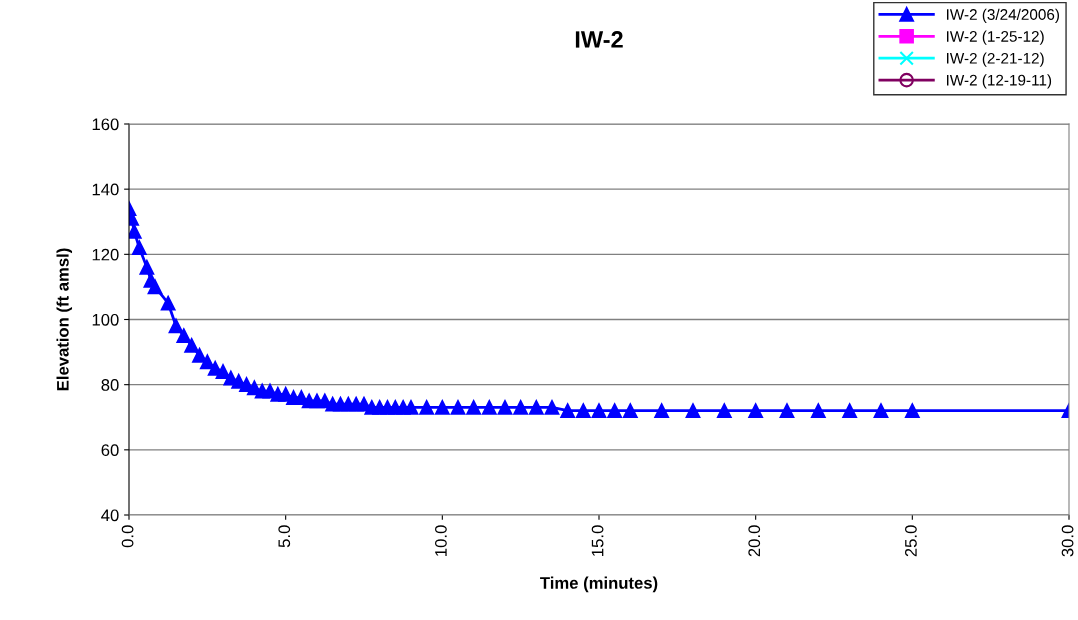 This screenshot has width=1078, height=620. Describe the element at coordinates (110, 385) in the screenshot. I see `y-tick-label: 80` at that location.